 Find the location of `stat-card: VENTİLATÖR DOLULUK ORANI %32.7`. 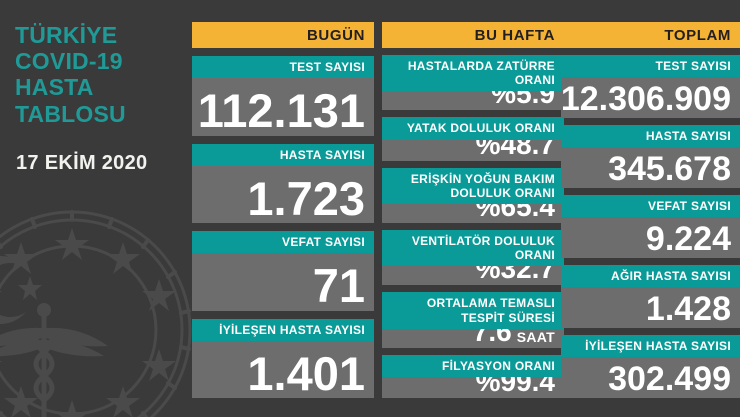

stat-card: VENTİLATÖR DOLULUK ORANI %32.7 is located at coordinates (473, 258).